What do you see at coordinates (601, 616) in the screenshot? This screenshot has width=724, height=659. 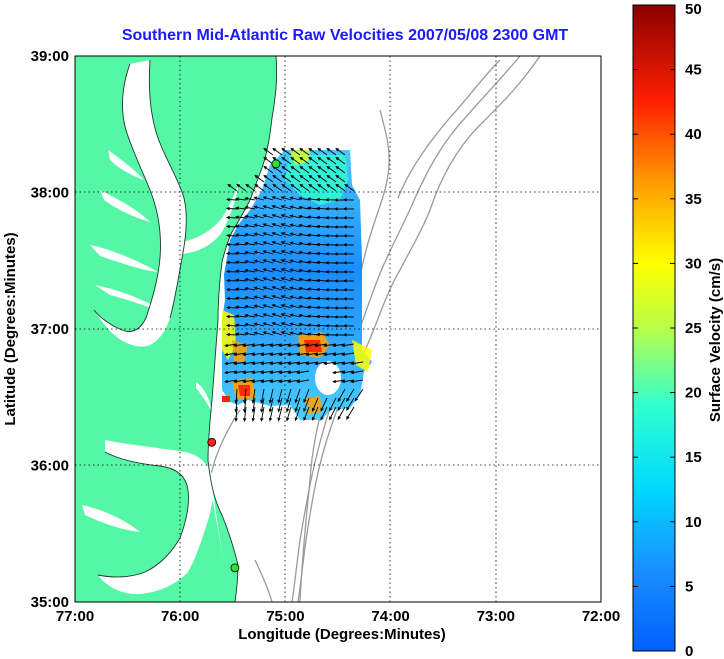 I see `x-tick-label: 72:00` at bounding box center [601, 616].